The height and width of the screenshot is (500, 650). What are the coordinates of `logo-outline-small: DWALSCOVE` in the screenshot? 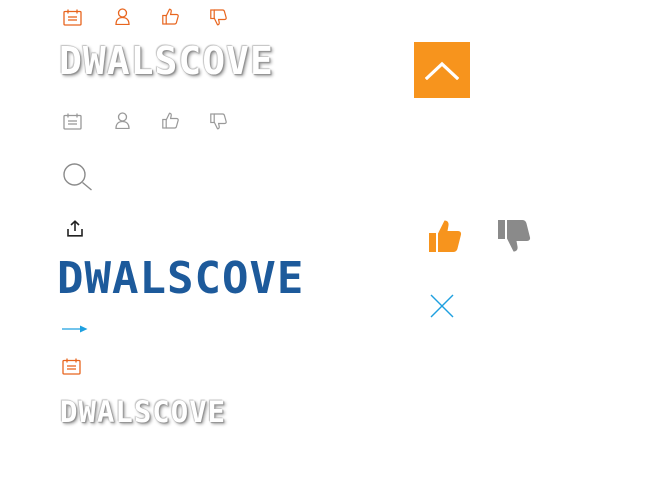 It's located at (143, 412).